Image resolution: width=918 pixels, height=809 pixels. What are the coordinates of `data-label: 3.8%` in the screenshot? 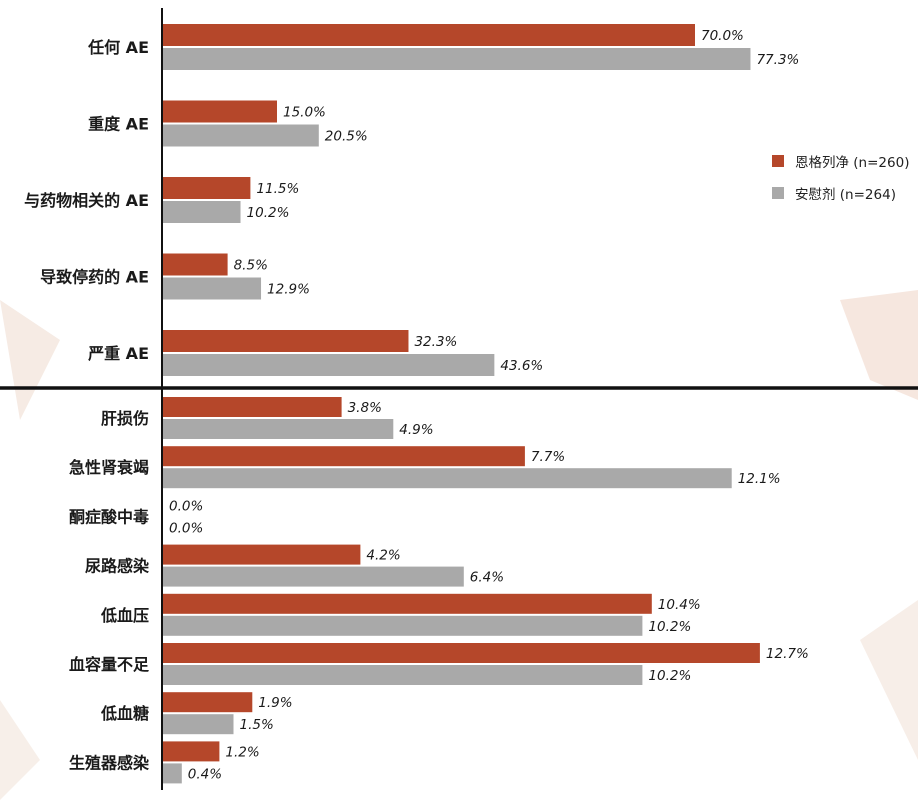 It's located at (365, 408).